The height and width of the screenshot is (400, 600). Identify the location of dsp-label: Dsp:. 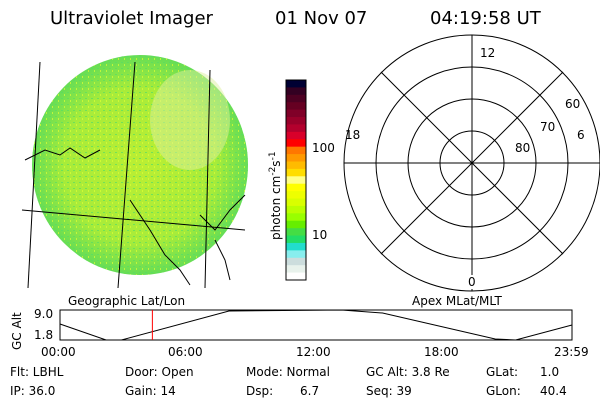
(260, 391).